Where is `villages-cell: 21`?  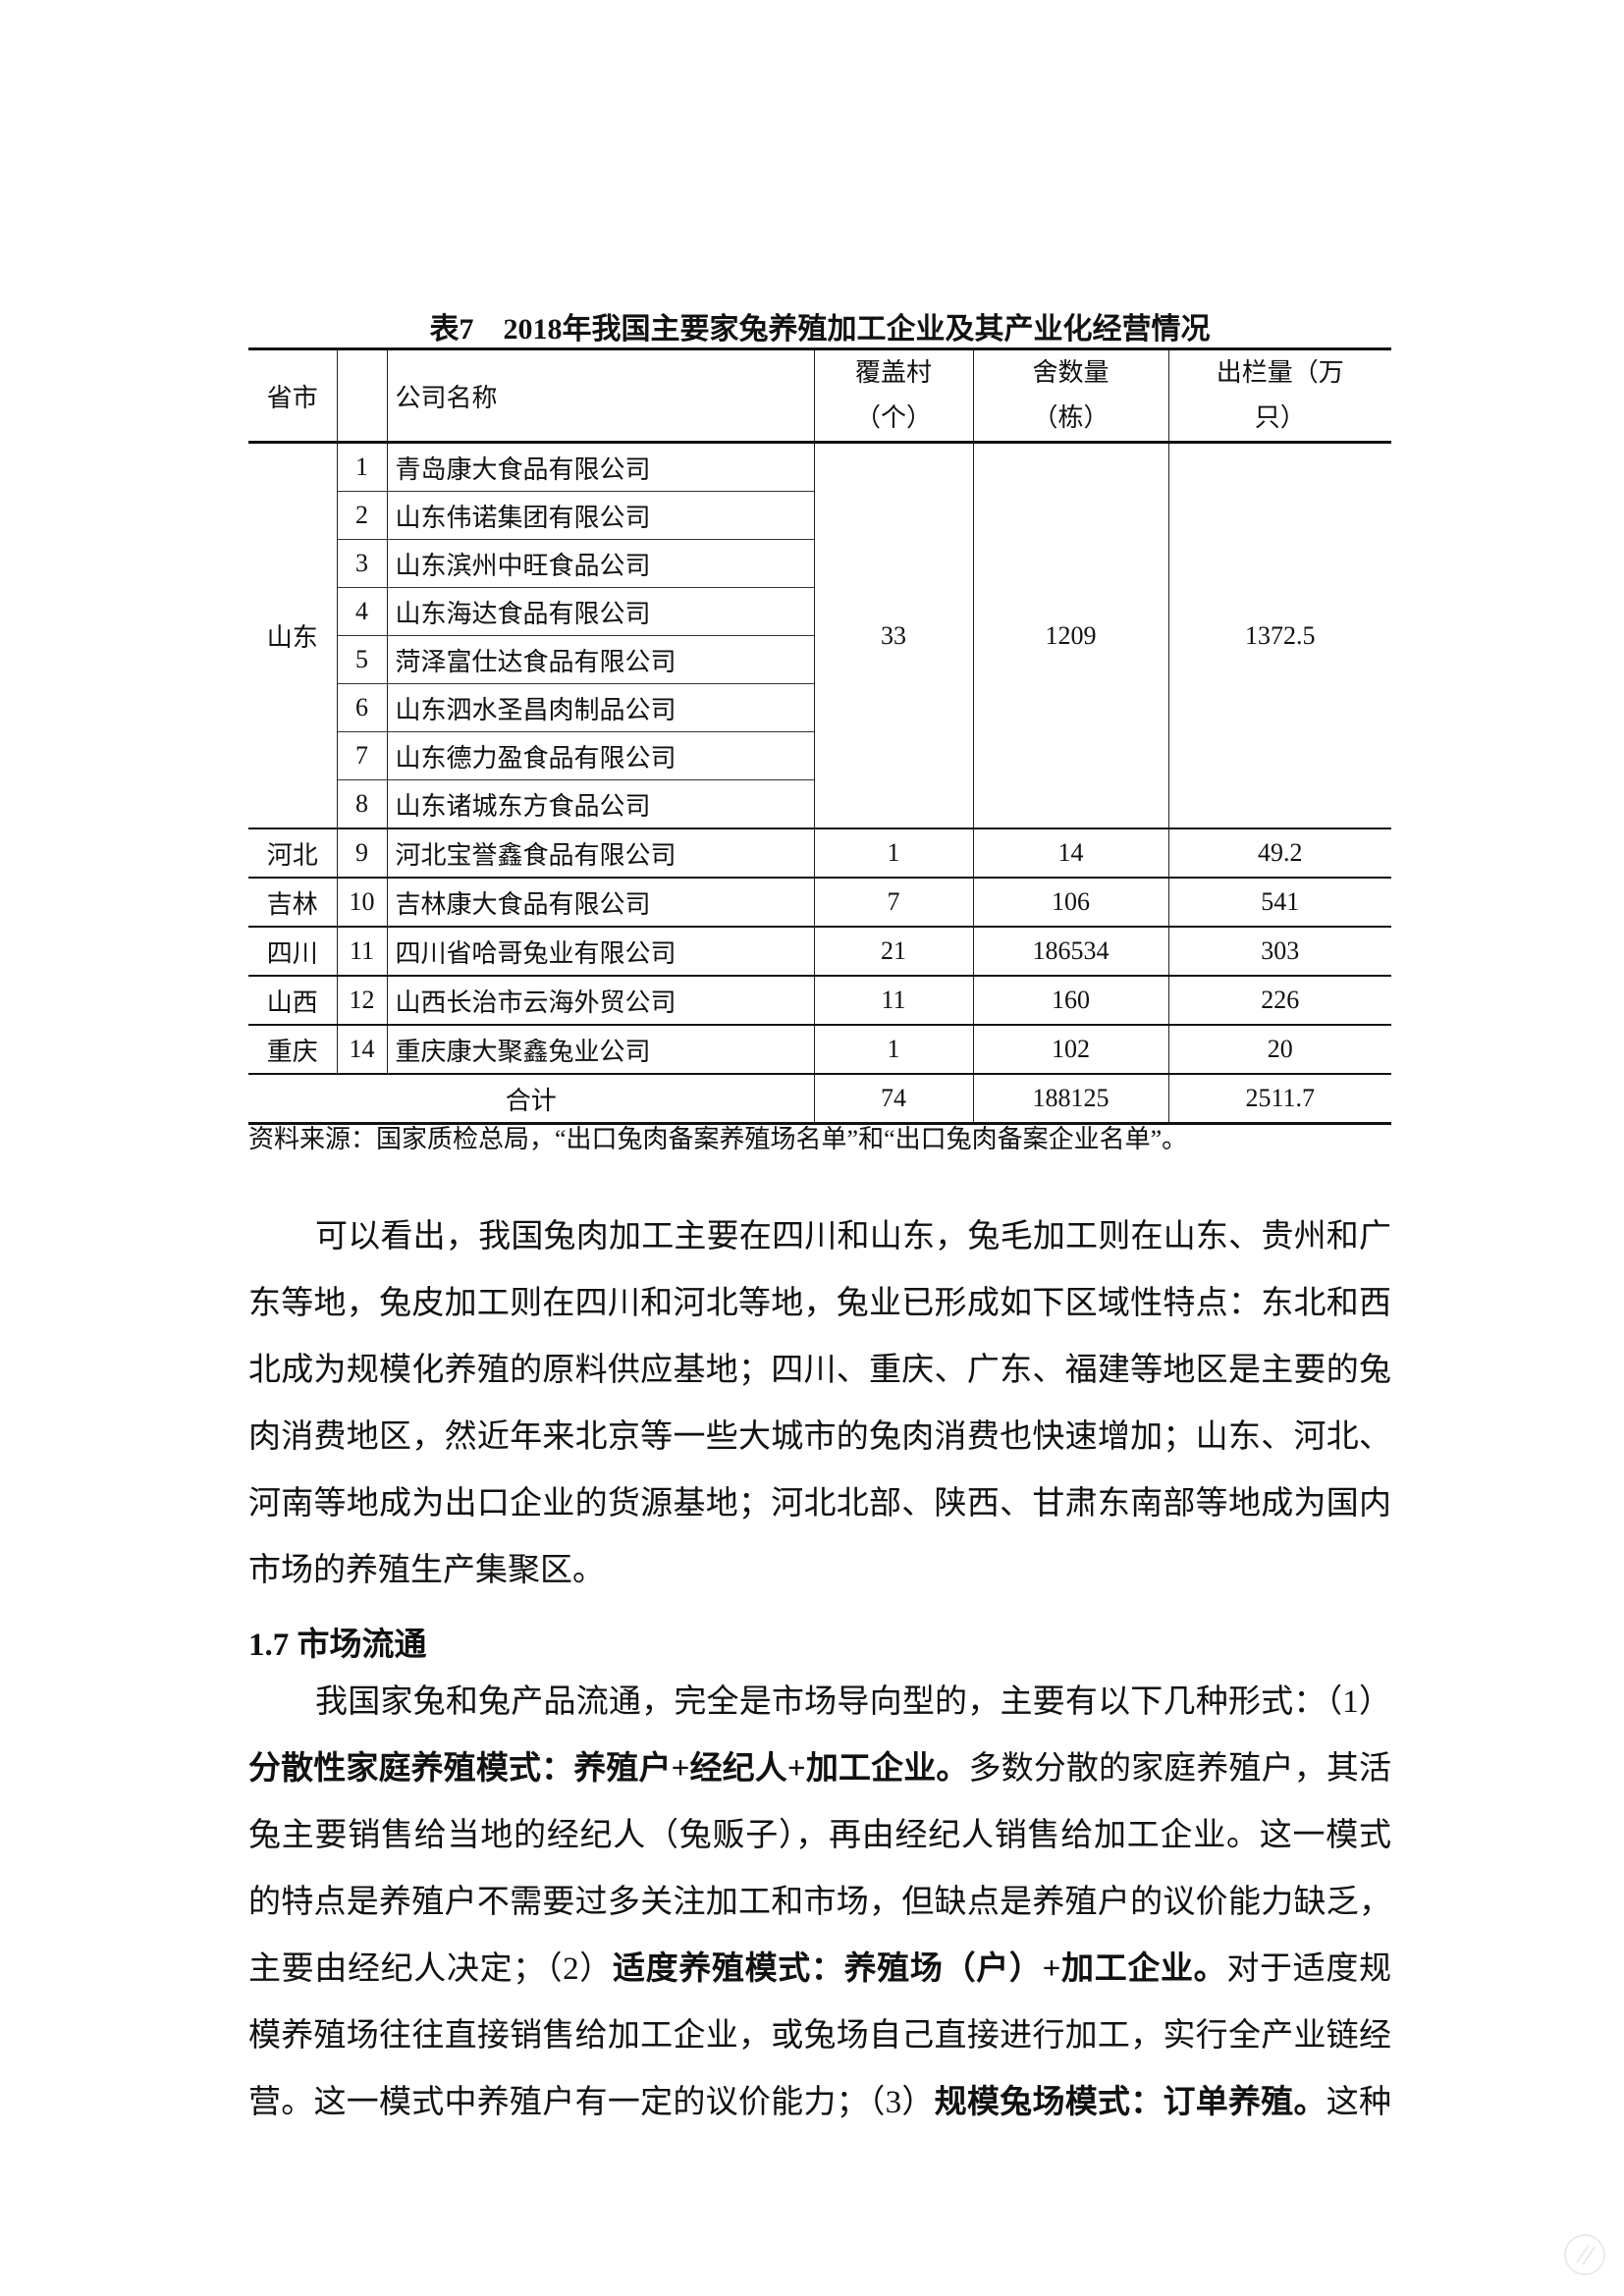 villages-cell: 21 is located at coordinates (893, 951).